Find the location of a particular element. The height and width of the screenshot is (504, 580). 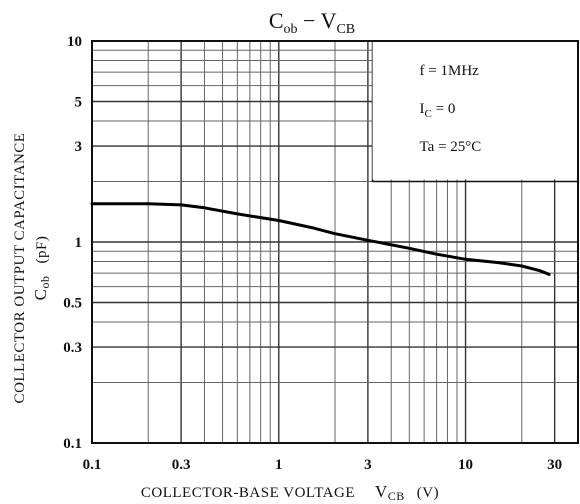

y-tick-label: 0.5 is located at coordinates (72, 304).